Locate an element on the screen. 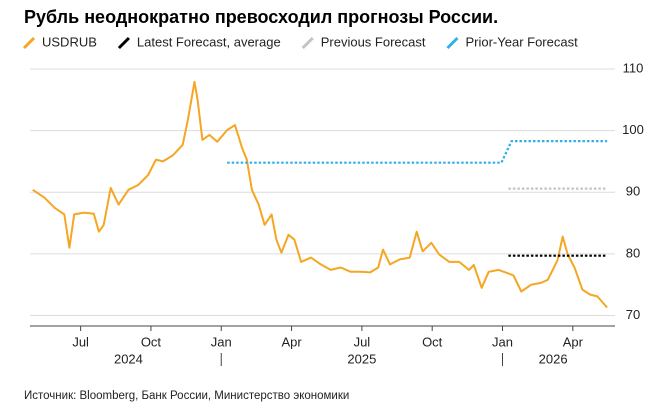 The height and width of the screenshot is (411, 663). y-tick-label: 100 is located at coordinates (633, 129).